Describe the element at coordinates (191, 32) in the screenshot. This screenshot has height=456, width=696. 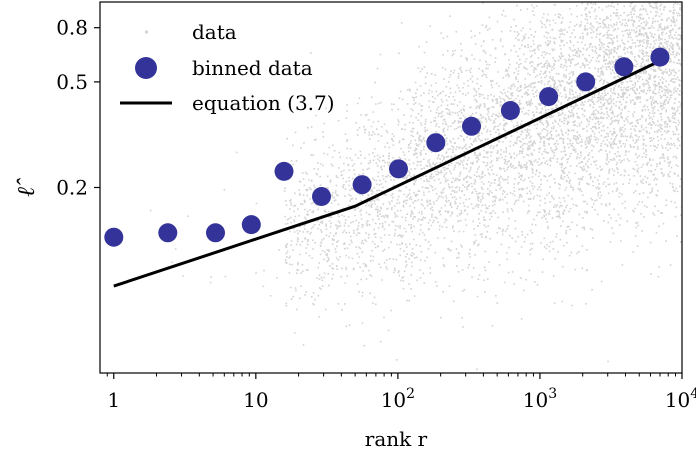
I see `legend-item: data` at that location.